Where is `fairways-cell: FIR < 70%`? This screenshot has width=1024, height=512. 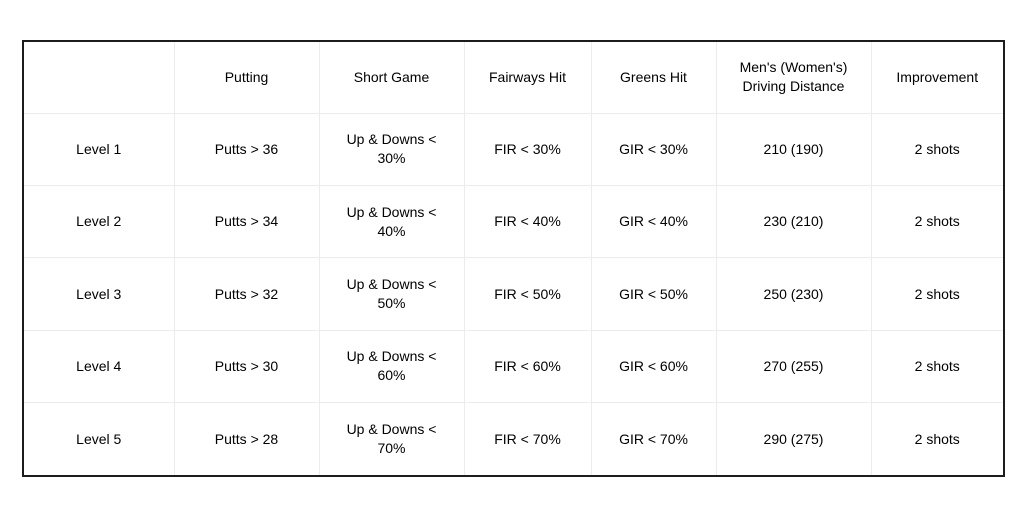 fairways-cell: FIR < 70% is located at coordinates (527, 438).